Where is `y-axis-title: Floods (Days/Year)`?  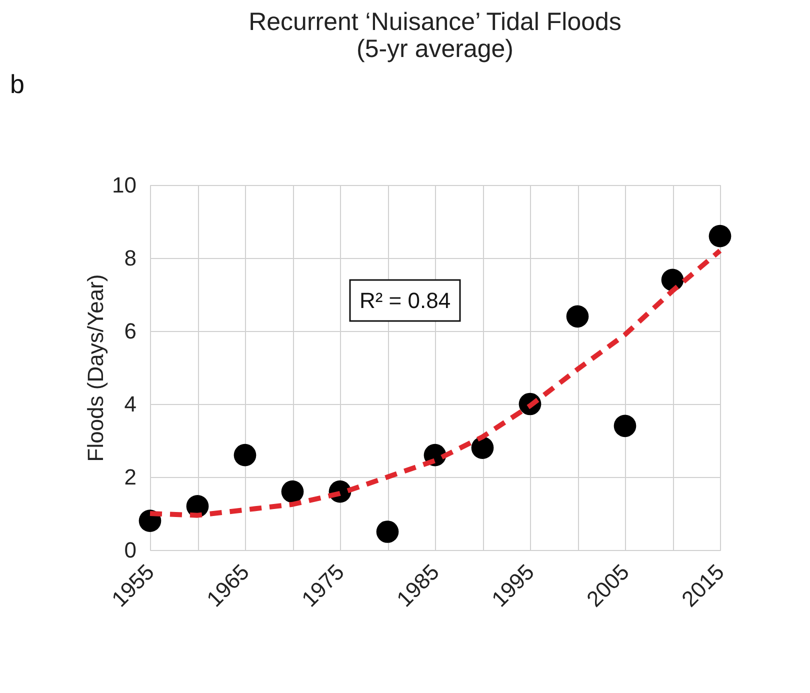 y-axis-title: Floods (Days/Year) is located at coordinates (95, 368).